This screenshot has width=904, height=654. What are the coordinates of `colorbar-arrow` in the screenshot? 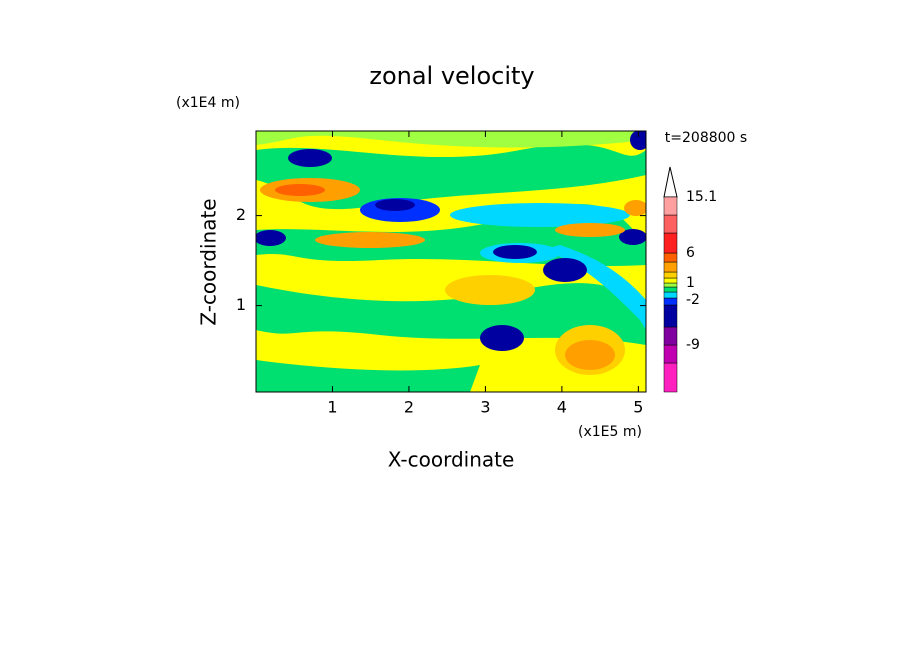 It's located at (670, 182).